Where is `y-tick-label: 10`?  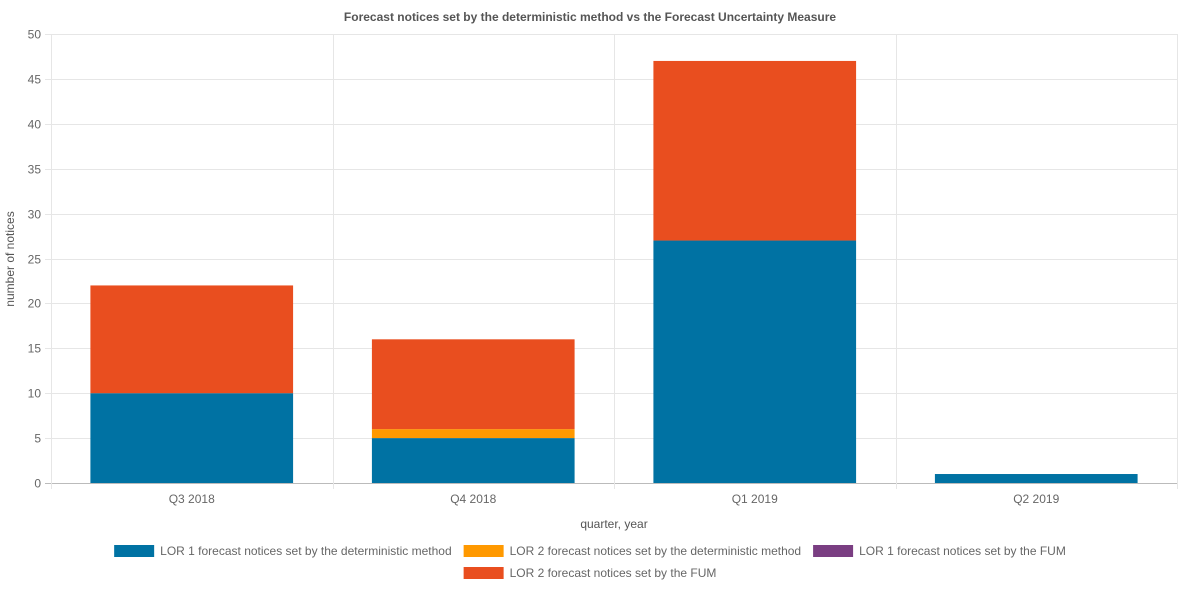
y-tick-label: 10 is located at coordinates (35, 394).